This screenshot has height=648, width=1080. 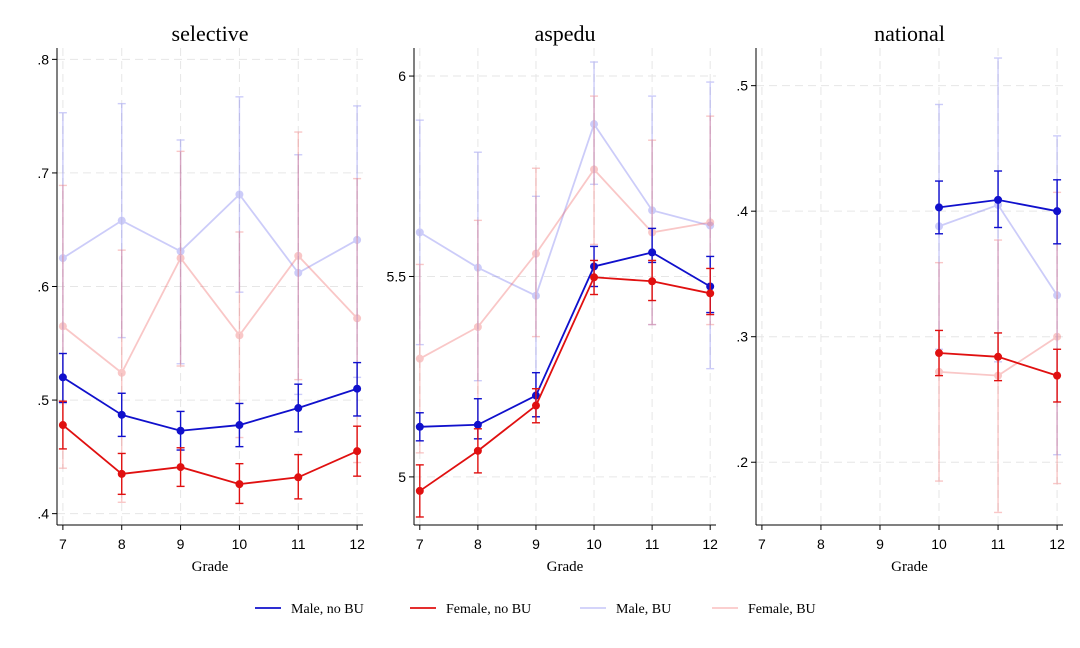 What do you see at coordinates (742, 462) in the screenshot?
I see `y-tick-label-2: .2` at bounding box center [742, 462].